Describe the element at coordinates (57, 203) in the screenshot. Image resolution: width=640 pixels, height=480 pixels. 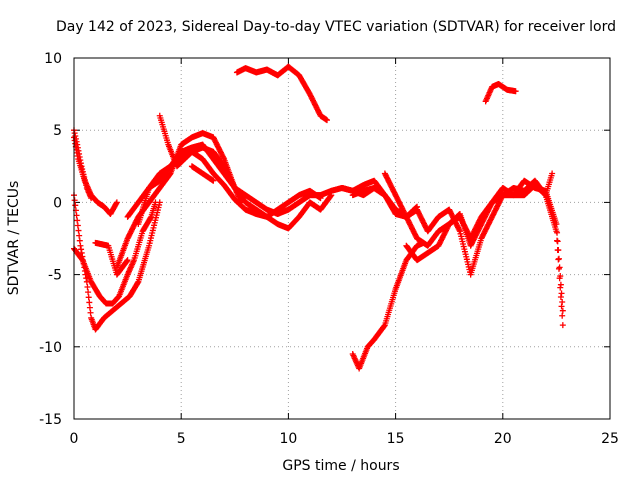
I see `y-tick-label: 0` at that location.